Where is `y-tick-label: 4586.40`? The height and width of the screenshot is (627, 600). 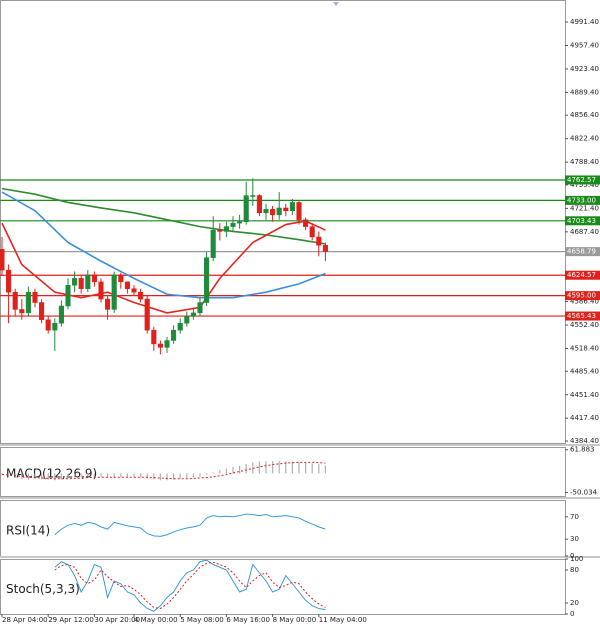 y-tick-label: 4586.40 is located at coordinates (584, 302).